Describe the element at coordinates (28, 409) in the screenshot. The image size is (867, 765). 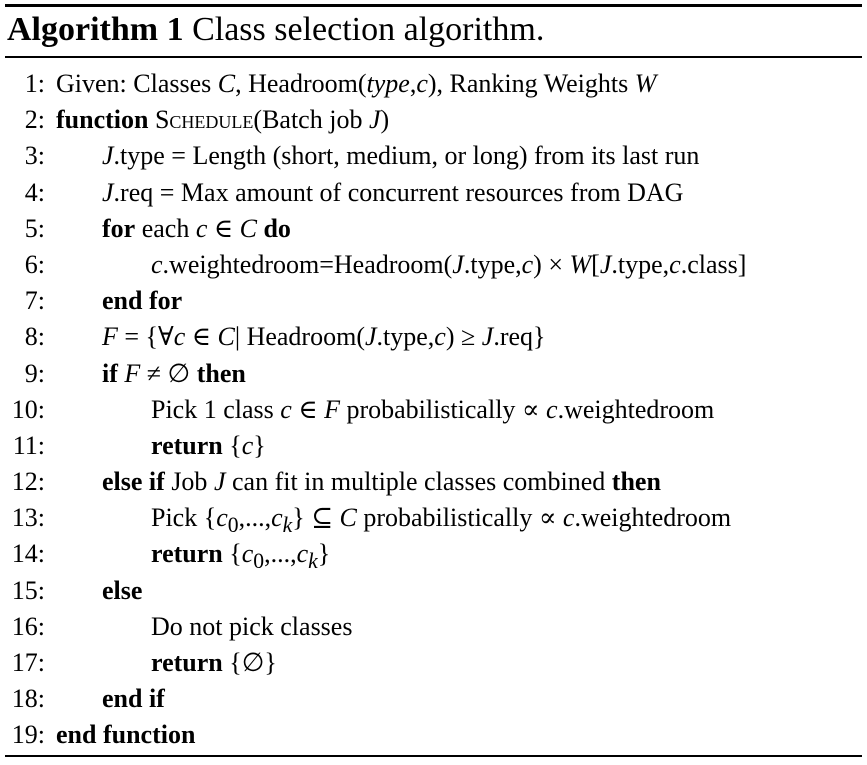
I see `line-number: 10:` at that location.